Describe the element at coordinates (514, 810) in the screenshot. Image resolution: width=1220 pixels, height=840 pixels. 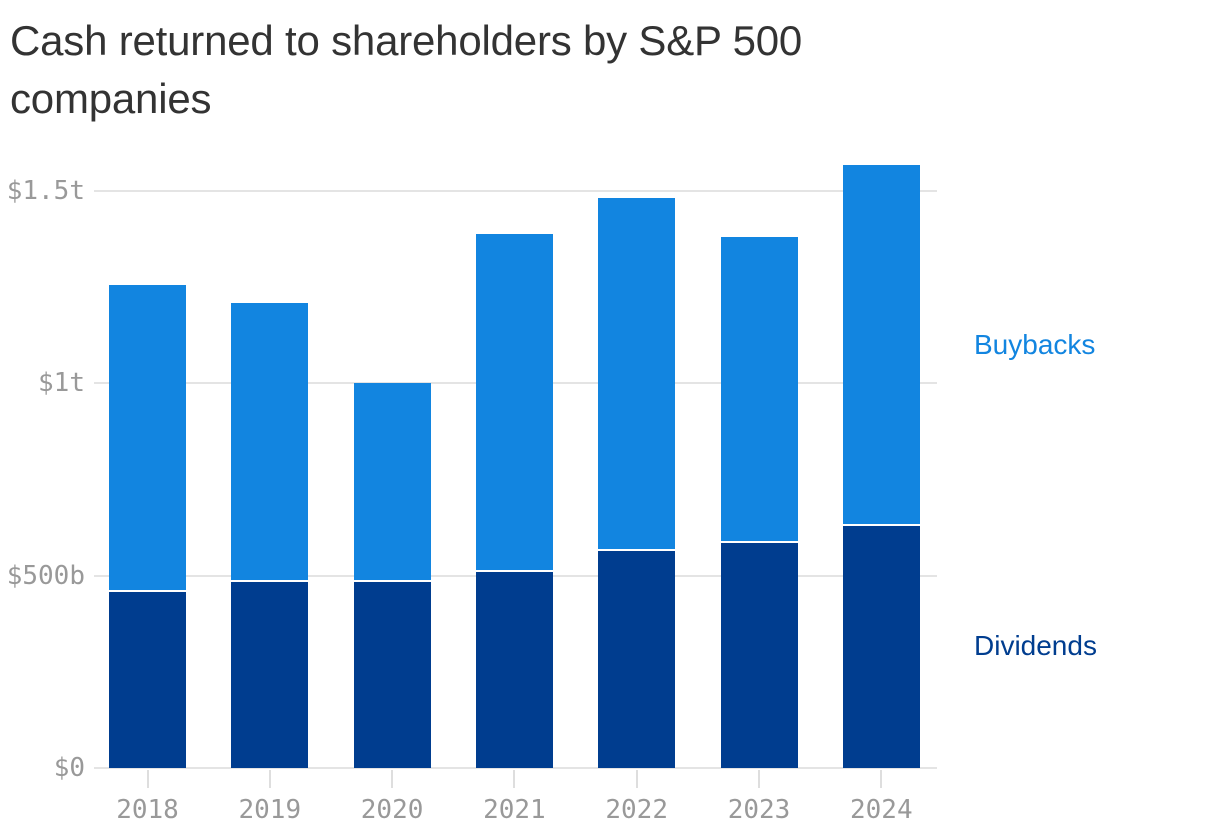
I see `x-axis-label-2021: 2021` at that location.